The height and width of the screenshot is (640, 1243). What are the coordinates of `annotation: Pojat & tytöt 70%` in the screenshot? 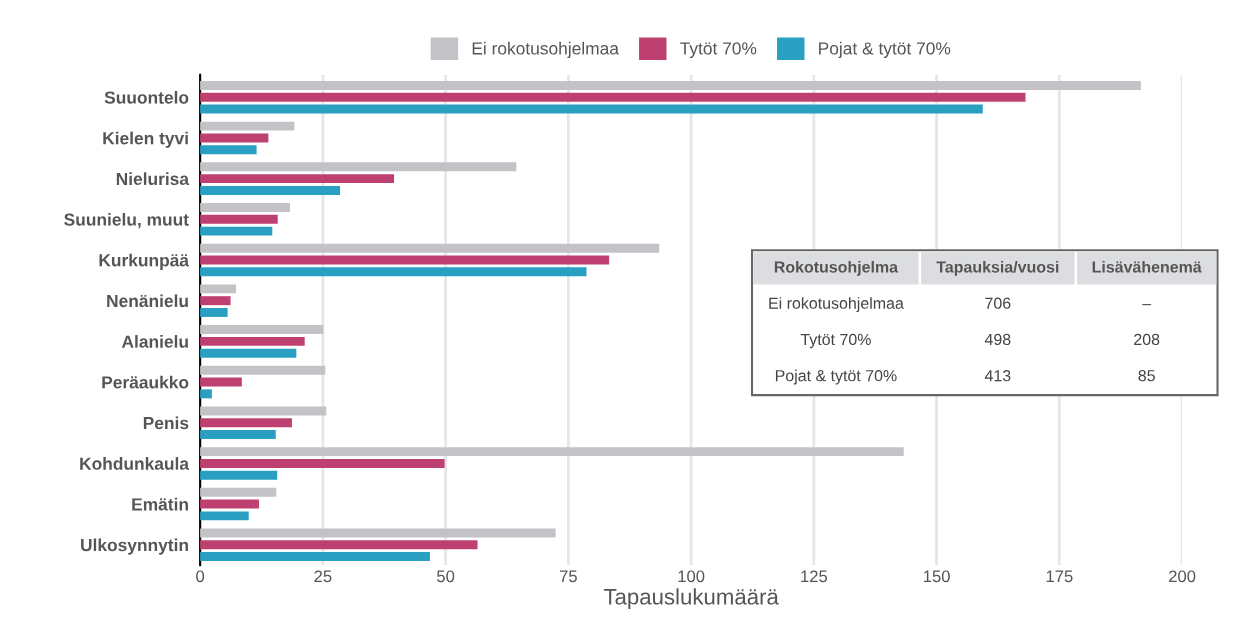 It's located at (836, 377).